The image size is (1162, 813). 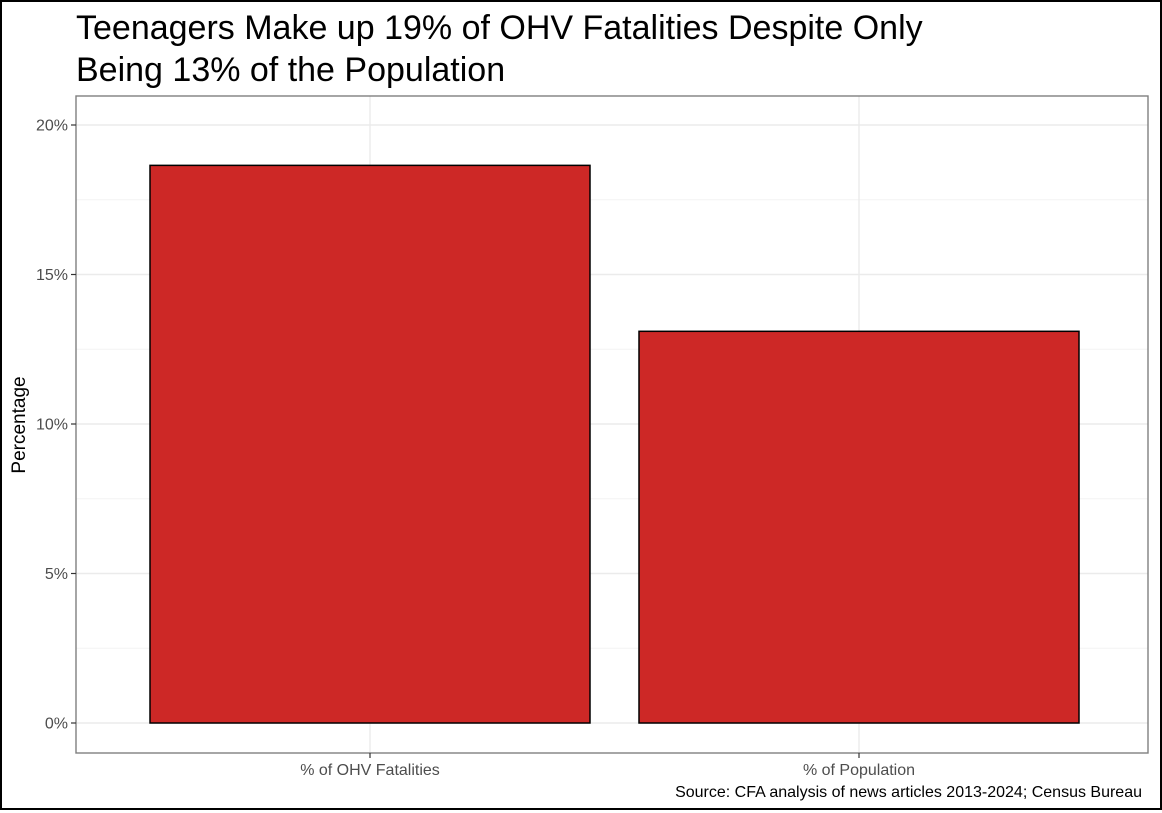 What do you see at coordinates (56, 724) in the screenshot?
I see `y-tick-label: 0%` at bounding box center [56, 724].